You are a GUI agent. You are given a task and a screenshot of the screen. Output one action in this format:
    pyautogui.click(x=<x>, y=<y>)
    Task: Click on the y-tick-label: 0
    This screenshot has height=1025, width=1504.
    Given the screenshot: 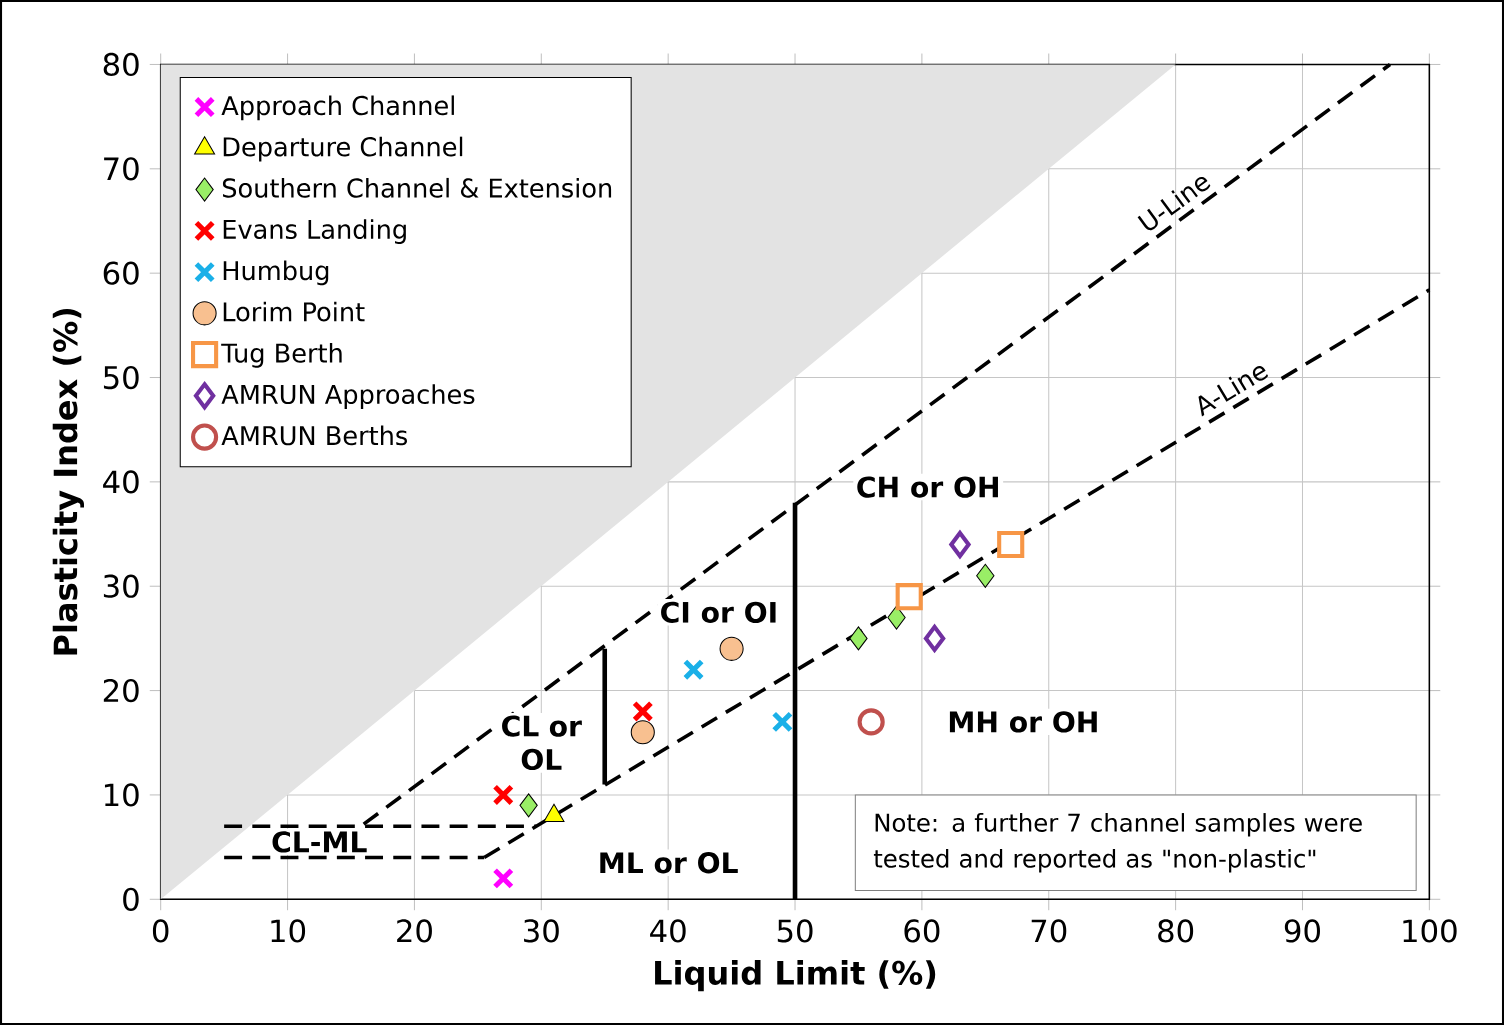 What is the action you would take?
    pyautogui.click(x=131, y=899)
    